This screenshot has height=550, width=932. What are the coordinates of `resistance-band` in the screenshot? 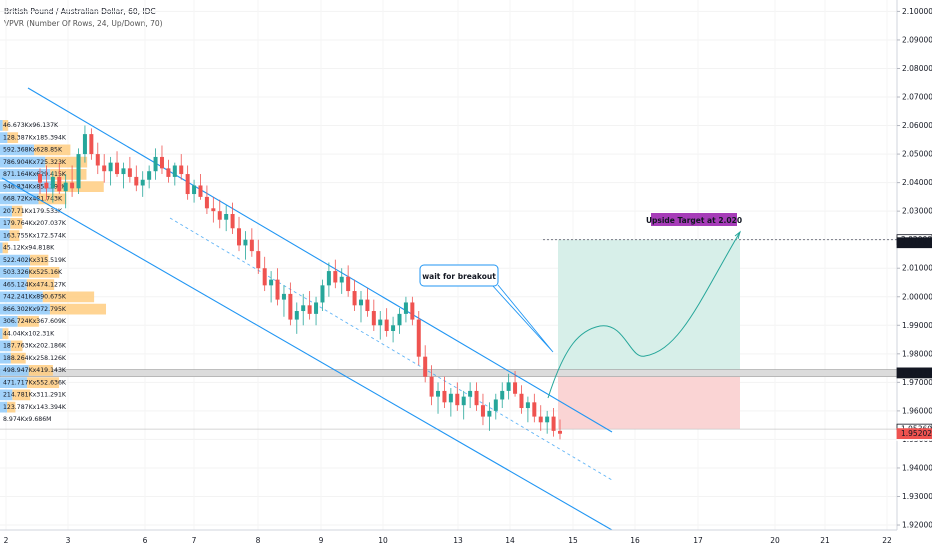 It's located at (448, 373).